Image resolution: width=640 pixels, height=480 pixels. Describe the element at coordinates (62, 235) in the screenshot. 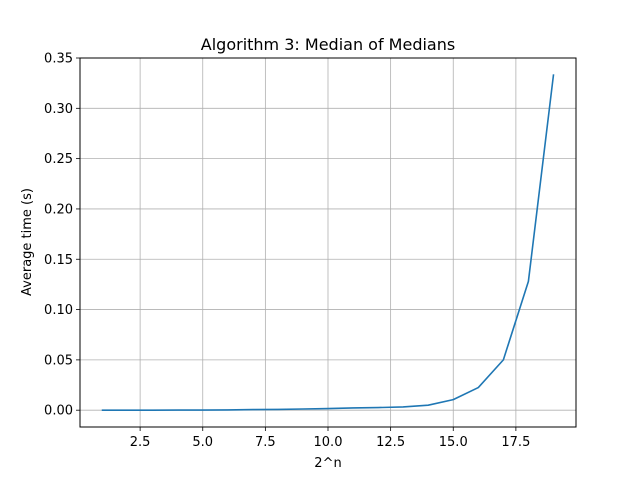

I see `y-axis: 0.00 0.05 0.10 0.15 0.20 0.25 0.30 0.35` at that location.